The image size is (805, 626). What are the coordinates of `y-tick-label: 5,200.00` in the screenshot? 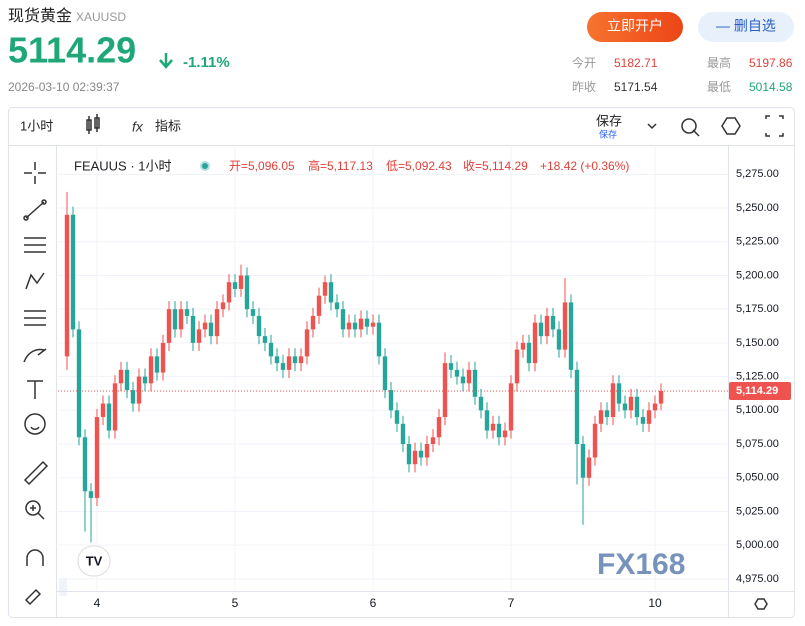 It's located at (757, 275).